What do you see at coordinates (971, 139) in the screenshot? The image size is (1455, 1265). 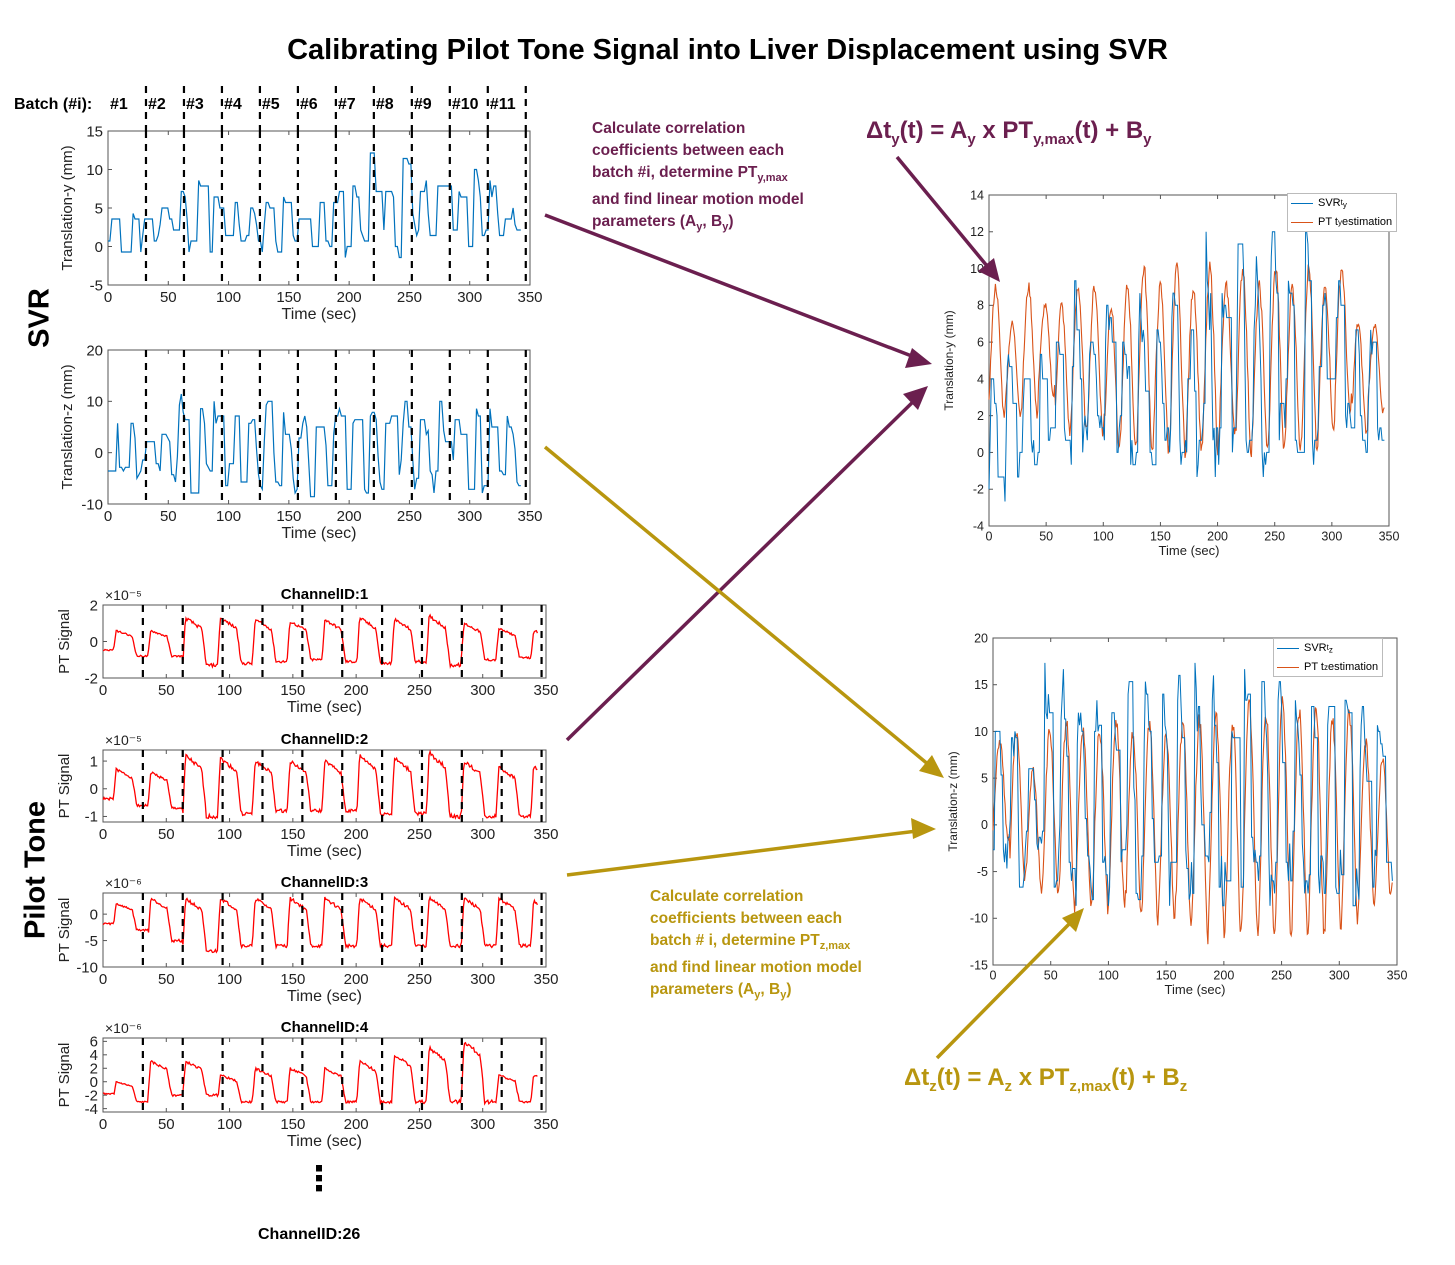 I see `eq-y-s2: y` at bounding box center [971, 139].